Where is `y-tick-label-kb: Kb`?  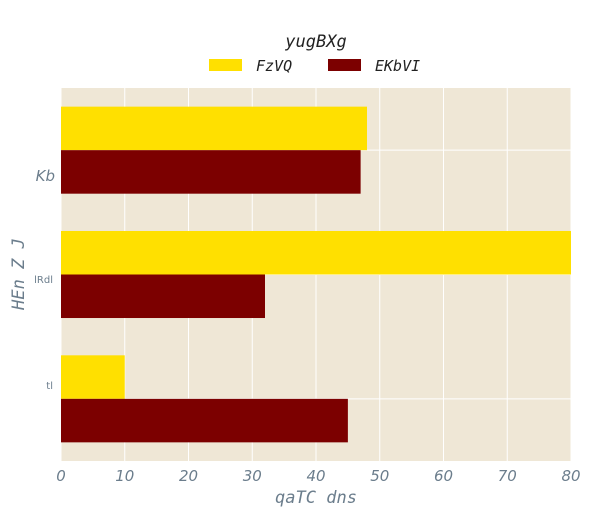 y-tick-label-kb: Kb is located at coordinates (45, 176).